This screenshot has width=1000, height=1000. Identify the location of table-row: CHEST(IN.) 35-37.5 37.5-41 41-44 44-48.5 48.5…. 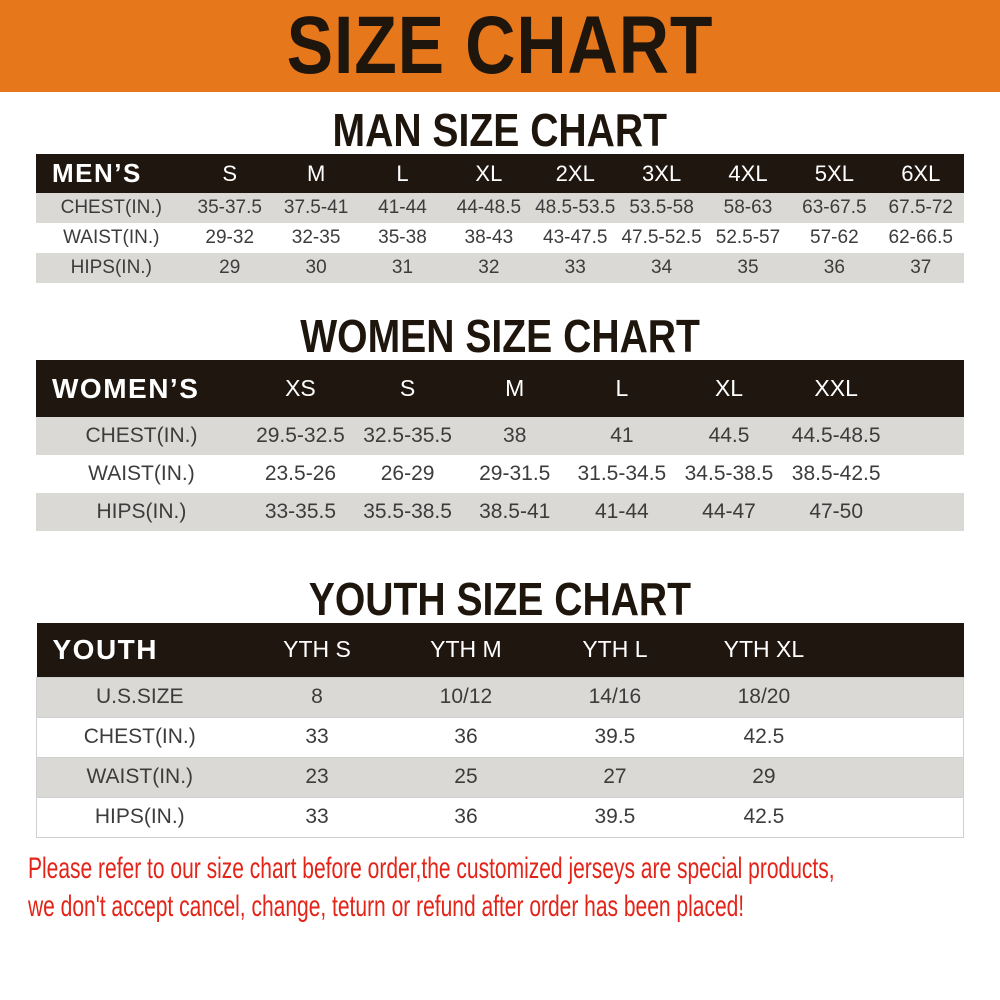
(500, 208).